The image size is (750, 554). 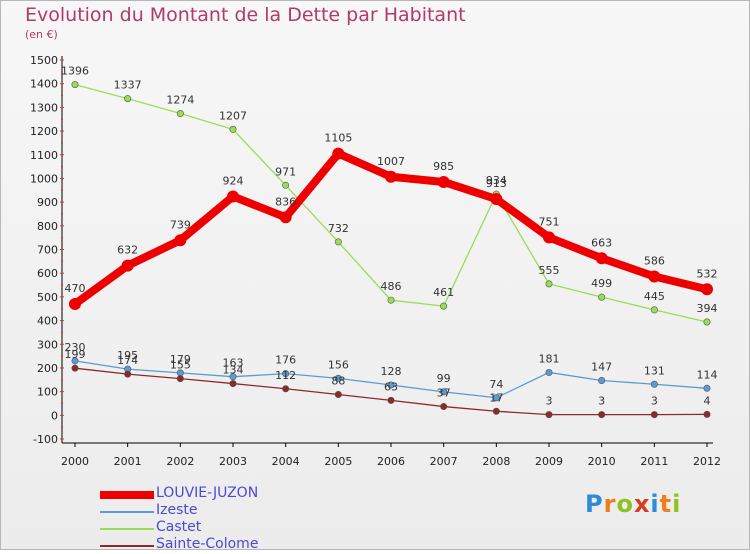 I want to click on brand-letter: r, so click(x=610, y=504).